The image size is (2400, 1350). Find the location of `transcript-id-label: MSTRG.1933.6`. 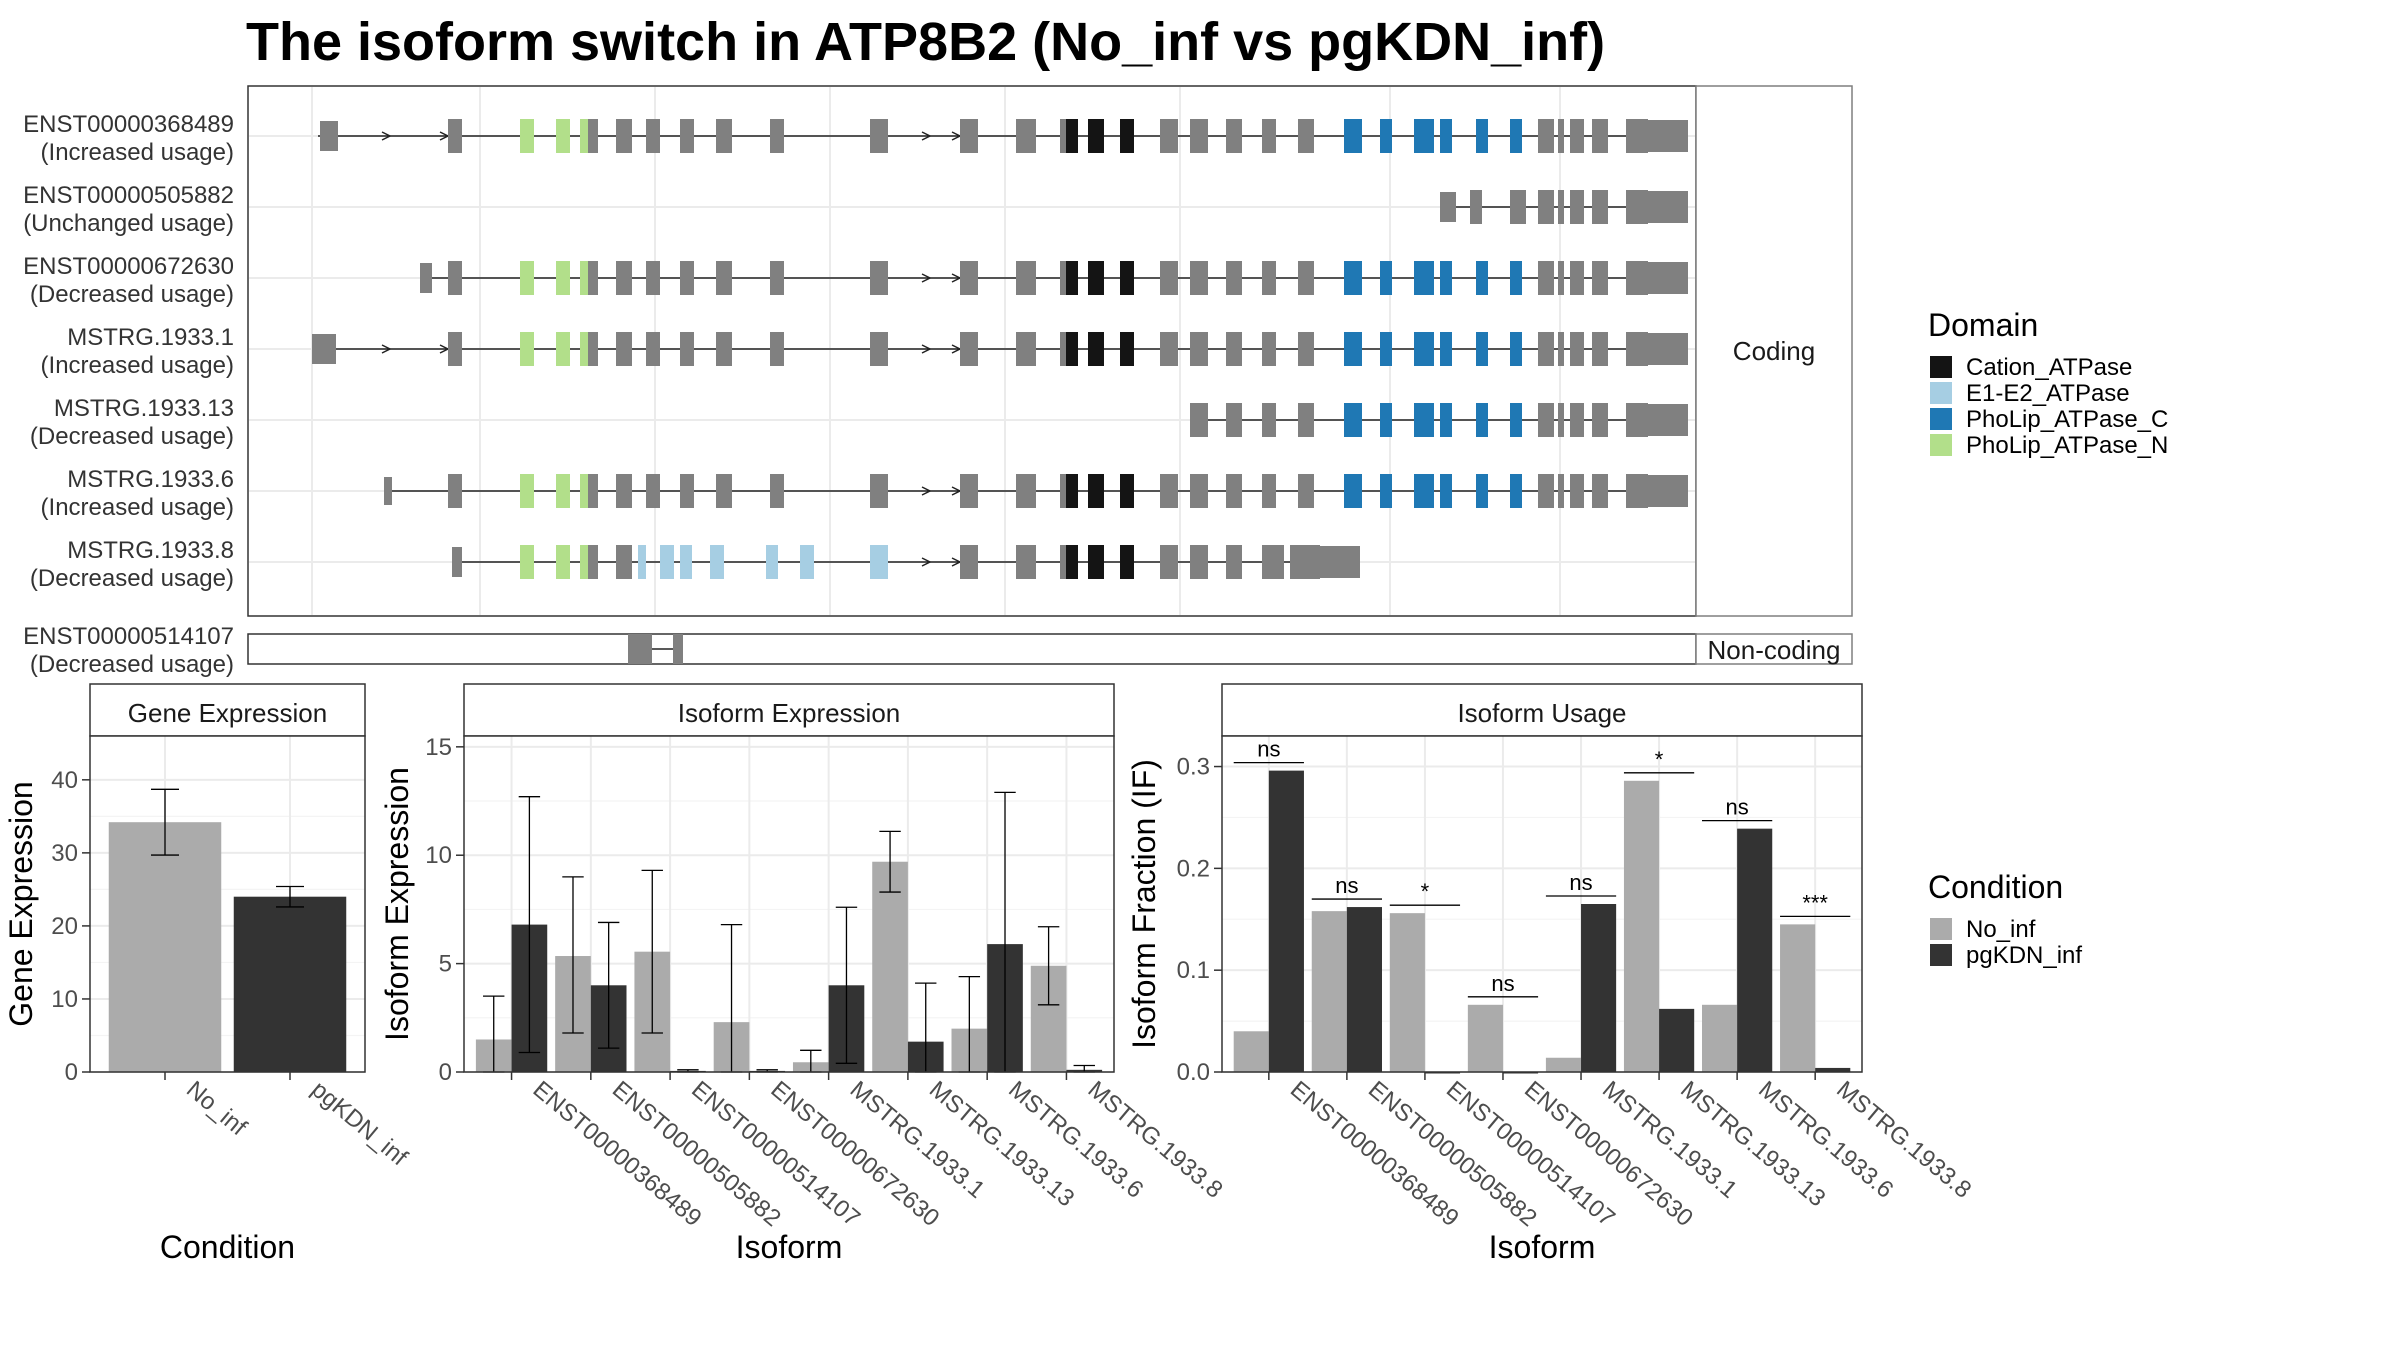

transcript-id-label: MSTRG.1933.6 is located at coordinates (150, 479).